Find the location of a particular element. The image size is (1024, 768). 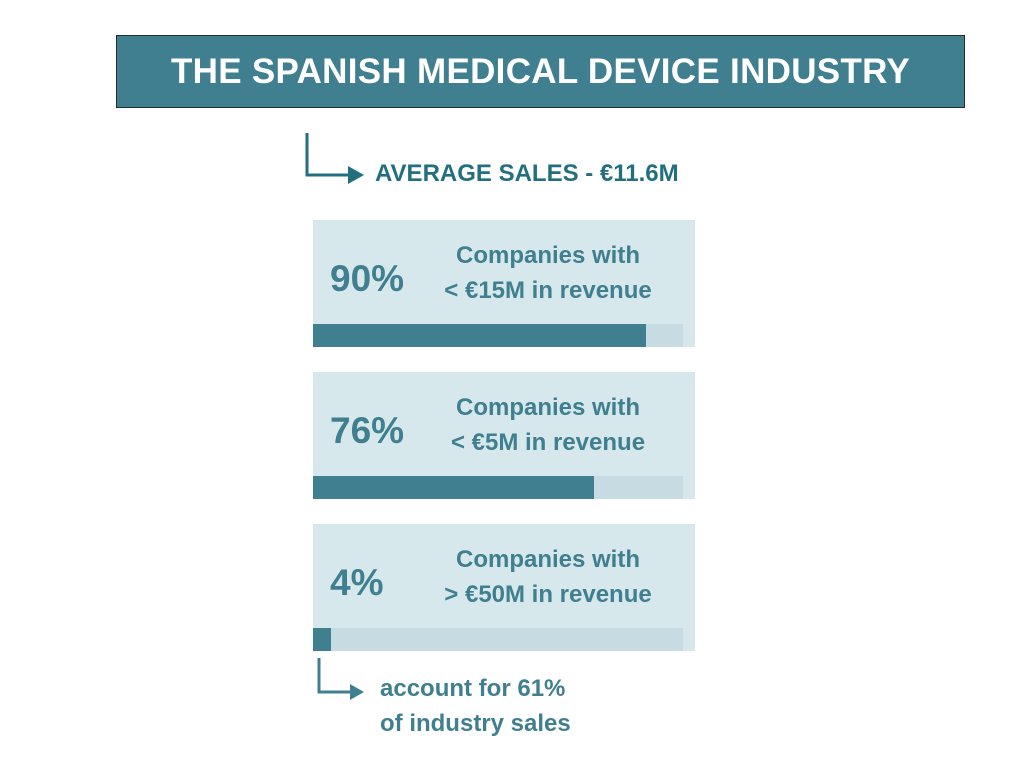

stat-percent: 76% is located at coordinates (367, 430).